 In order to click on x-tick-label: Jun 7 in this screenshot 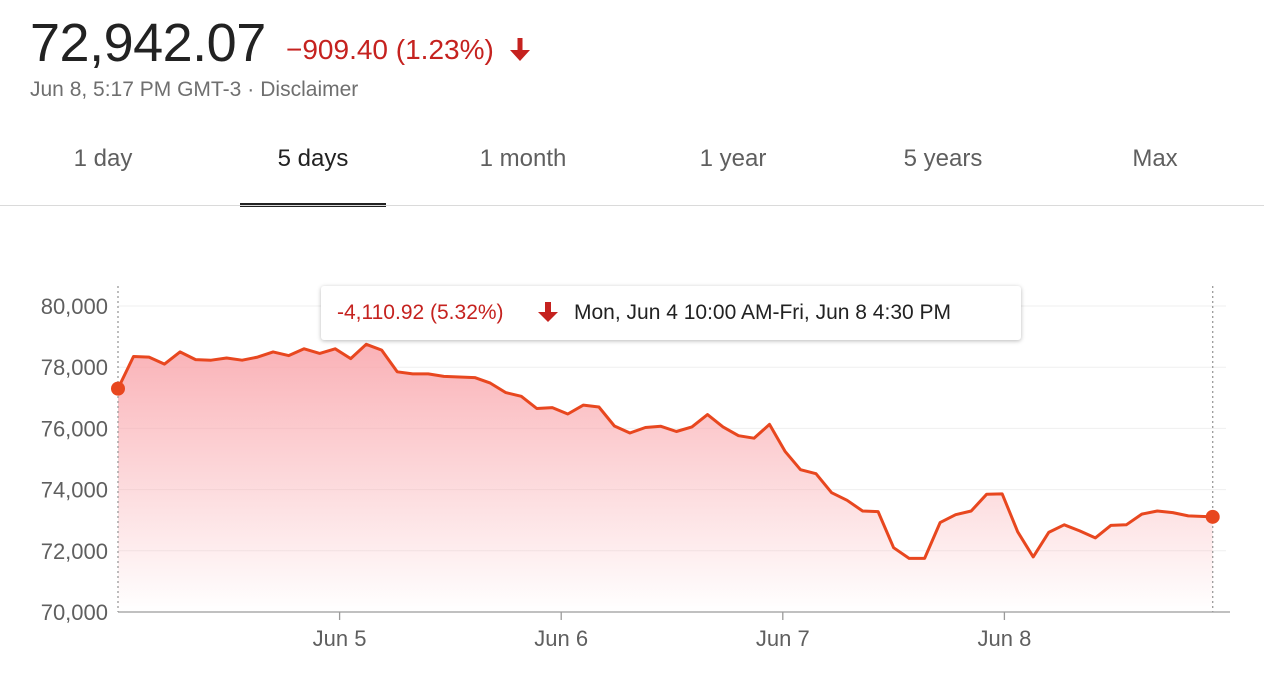, I will do `click(783, 638)`.